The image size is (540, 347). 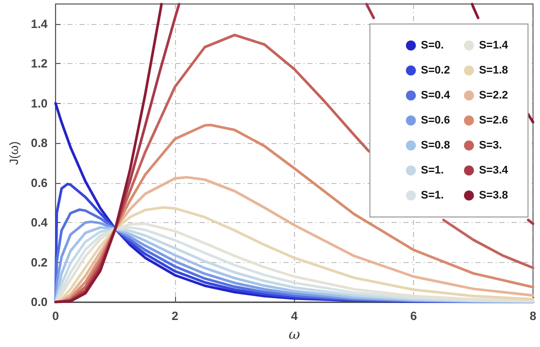 What do you see at coordinates (39, 302) in the screenshot?
I see `y-tick-label: 0.0` at bounding box center [39, 302].